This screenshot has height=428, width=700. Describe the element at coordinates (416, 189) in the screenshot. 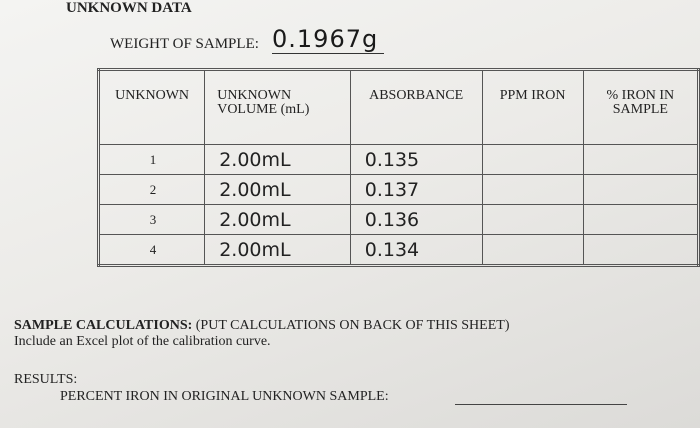

I see `cell: 0.137` at that location.